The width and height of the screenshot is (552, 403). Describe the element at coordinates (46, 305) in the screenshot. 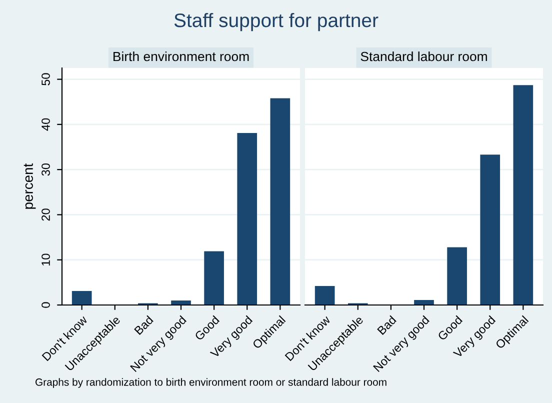

I see `y-tick-label: 0` at that location.